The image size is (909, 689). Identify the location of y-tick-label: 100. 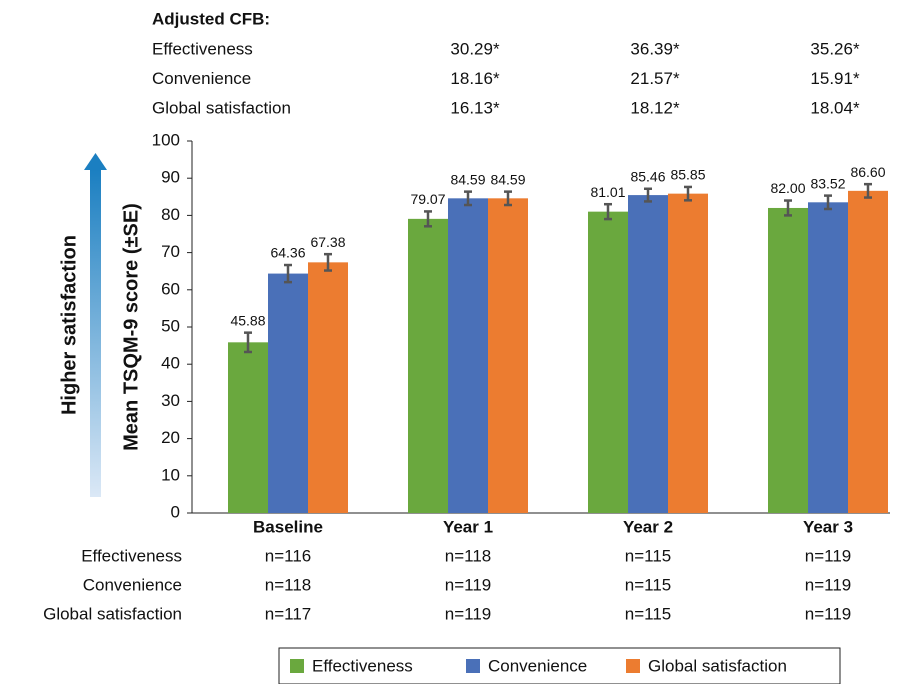
(166, 139).